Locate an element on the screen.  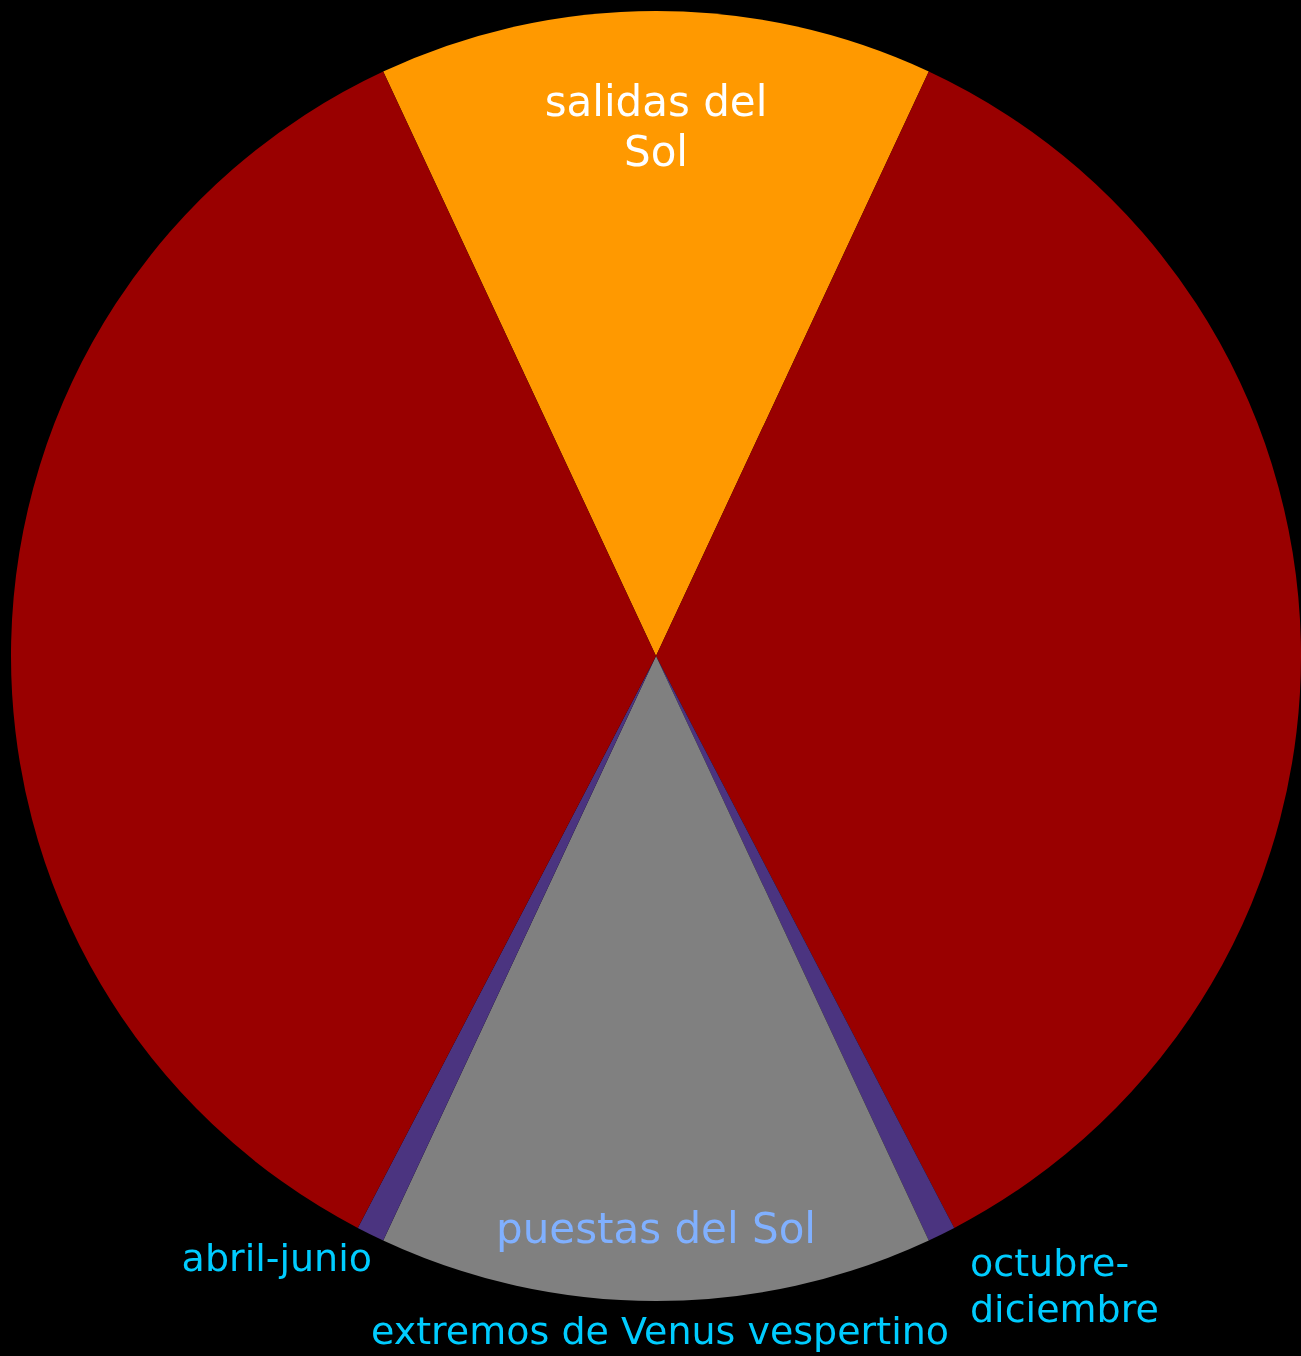
slice-label: abril-junio is located at coordinates (276, 1258).